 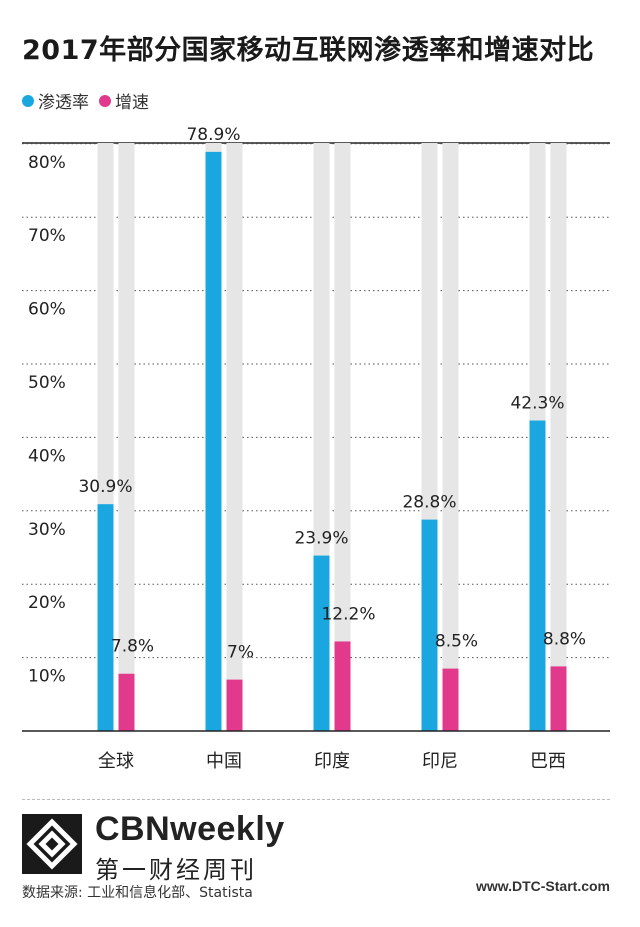 What do you see at coordinates (47, 383) in the screenshot?
I see `y-tick-label: 50%` at bounding box center [47, 383].